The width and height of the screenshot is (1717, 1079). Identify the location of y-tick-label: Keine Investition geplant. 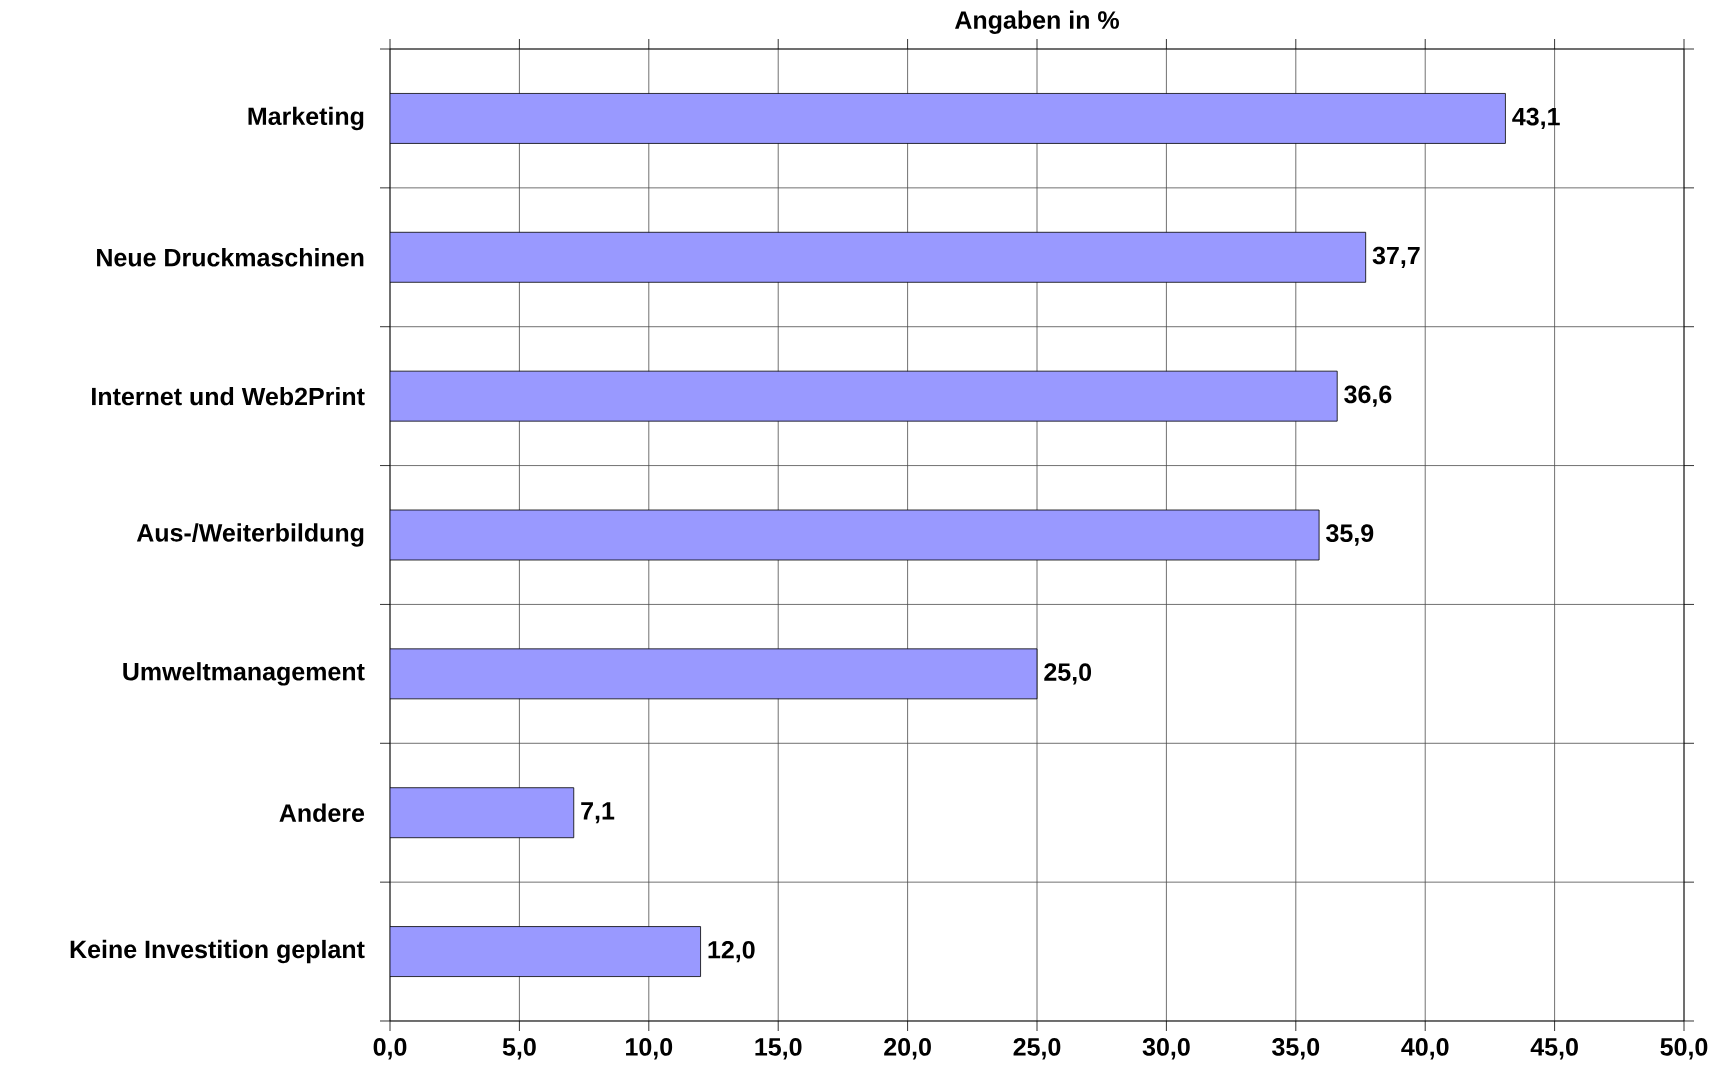
(217, 951).